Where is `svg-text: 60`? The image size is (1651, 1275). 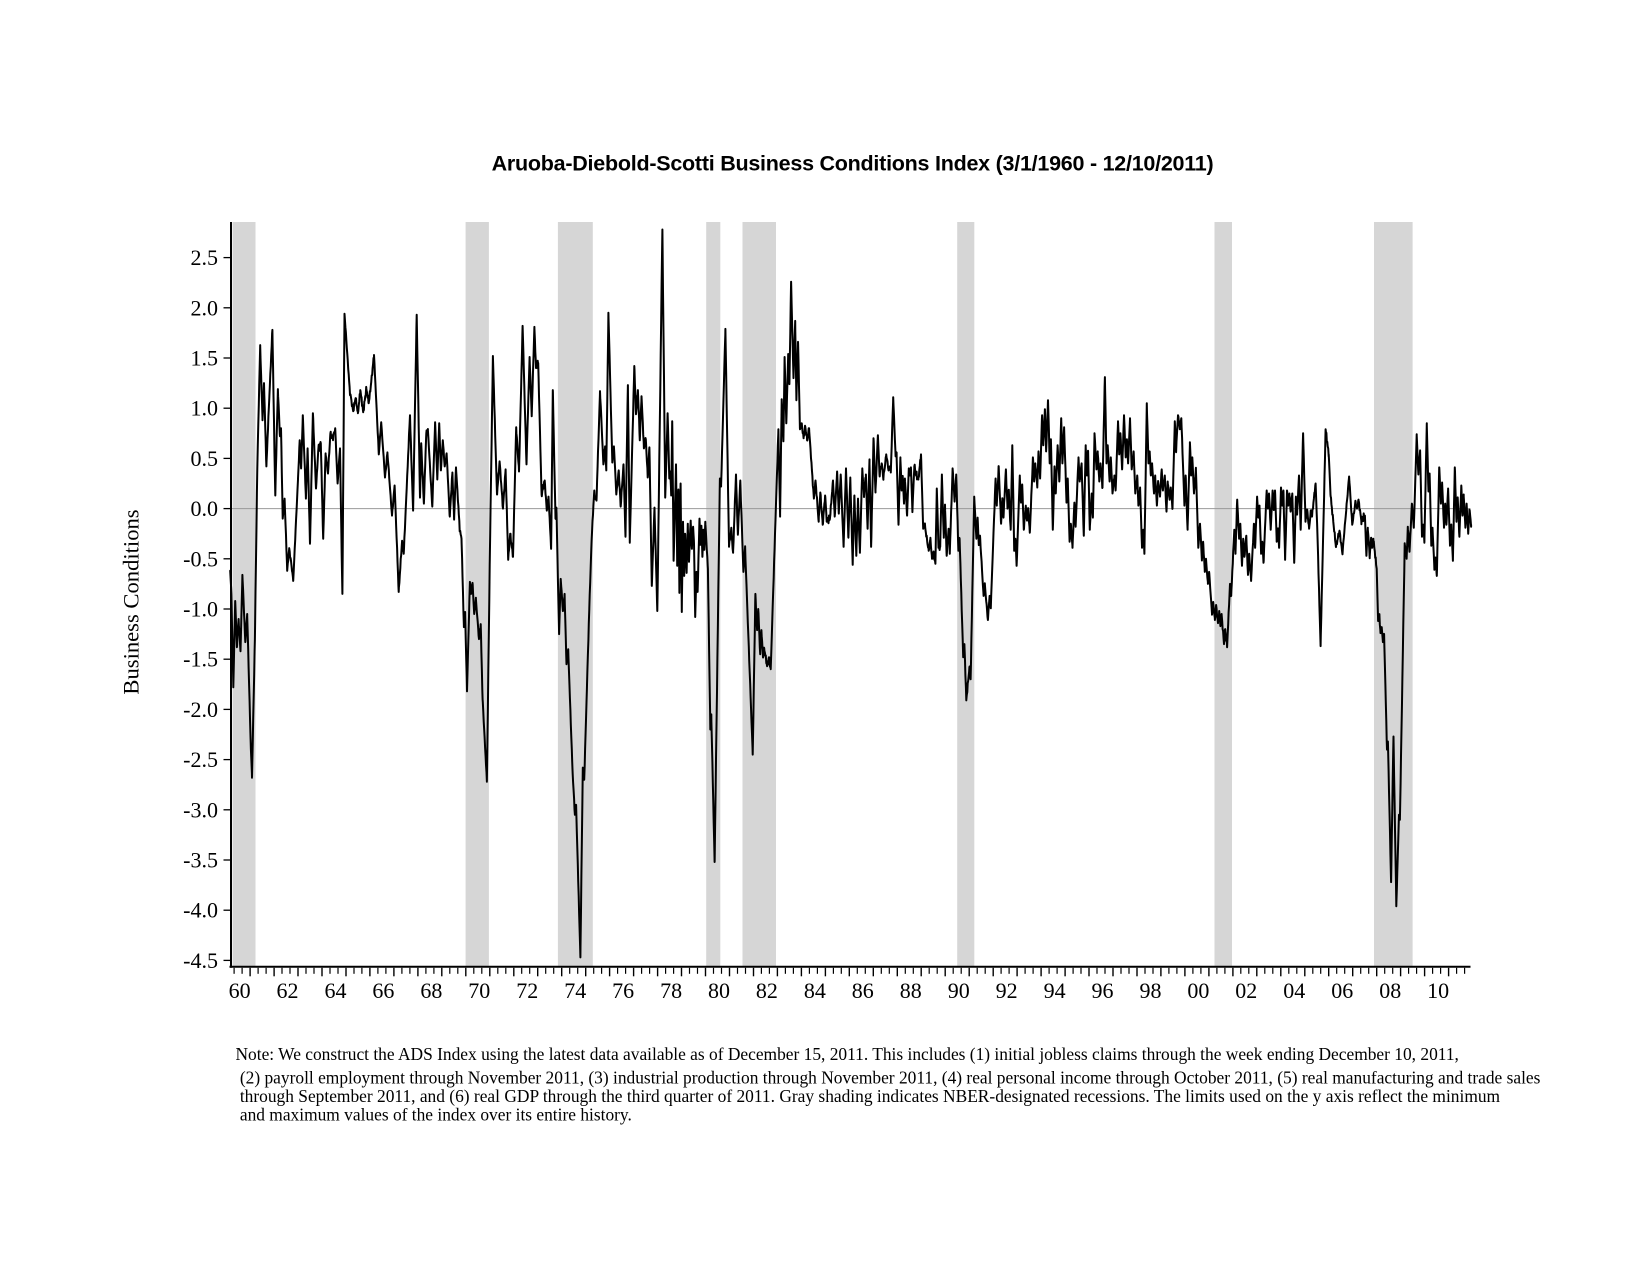
svg-text: 60 is located at coordinates (240, 990).